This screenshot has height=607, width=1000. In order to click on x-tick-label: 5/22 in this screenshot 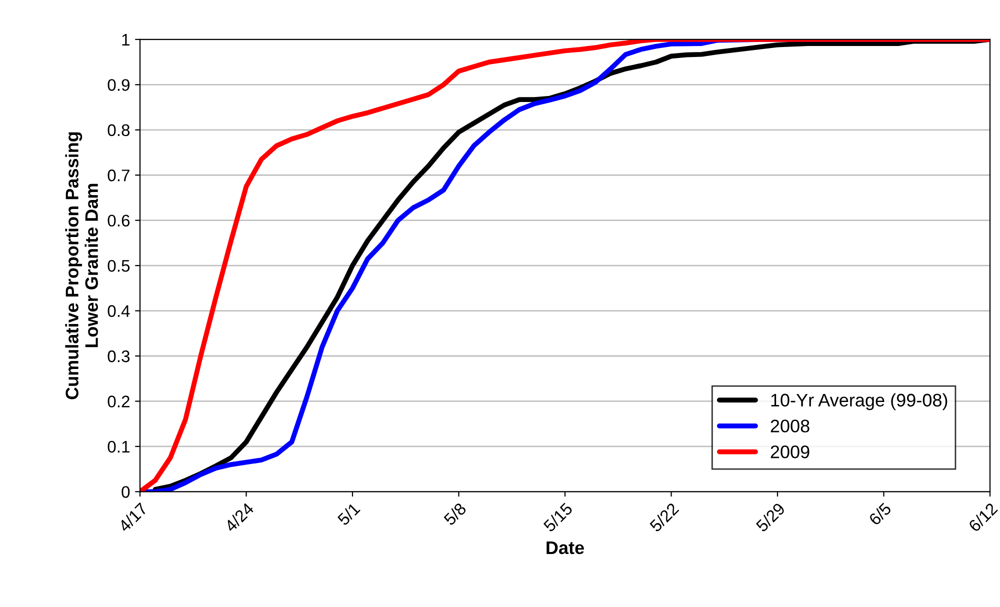, I will do `click(664, 517)`.